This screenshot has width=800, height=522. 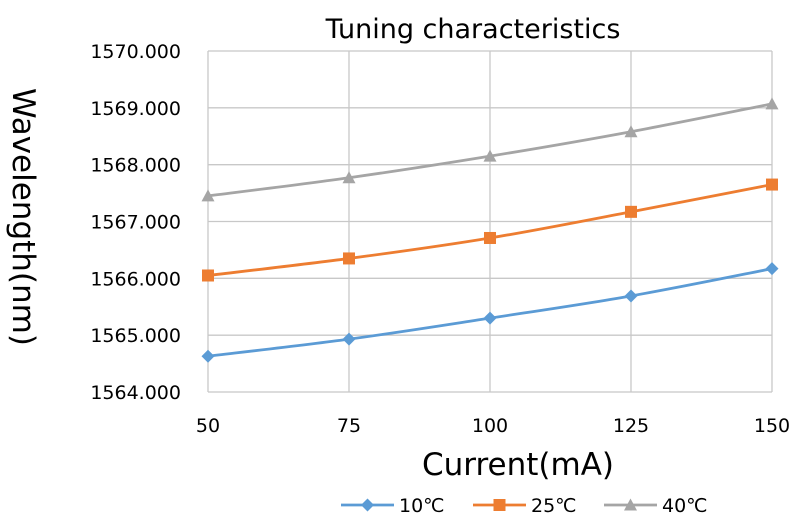 I want to click on x-axis-label: Current(mA), so click(x=518, y=465).